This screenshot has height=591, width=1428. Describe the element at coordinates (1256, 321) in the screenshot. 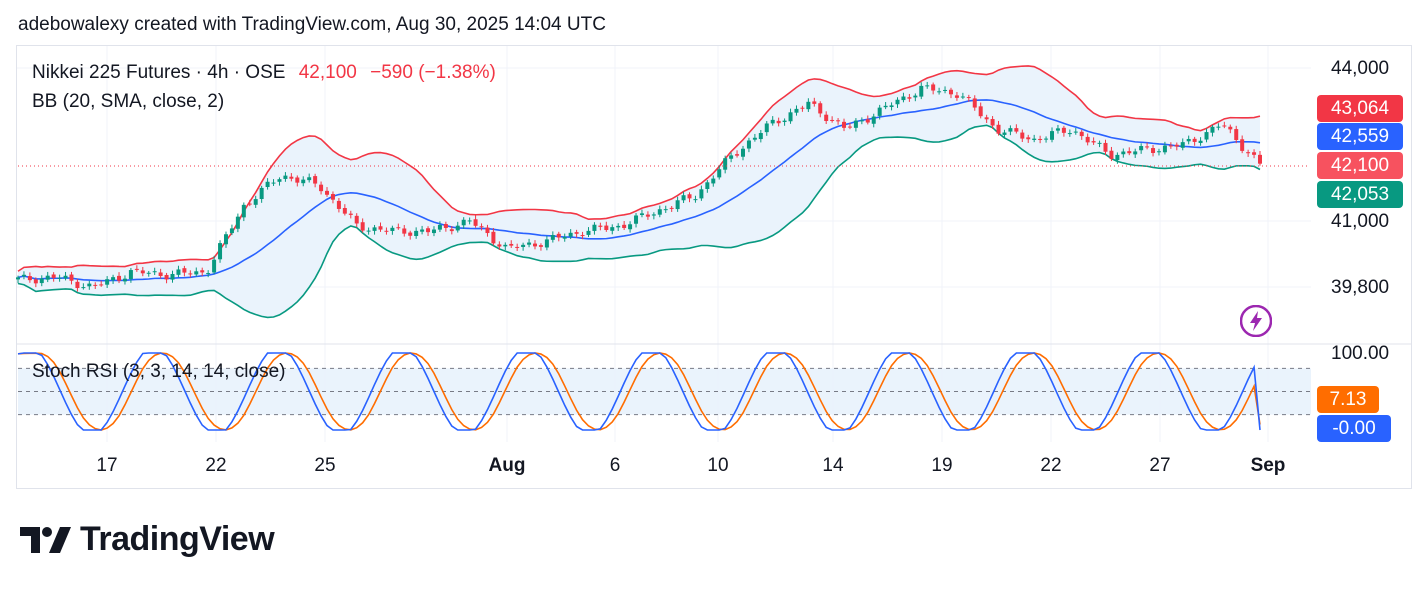

I see `lightning-icon` at that location.